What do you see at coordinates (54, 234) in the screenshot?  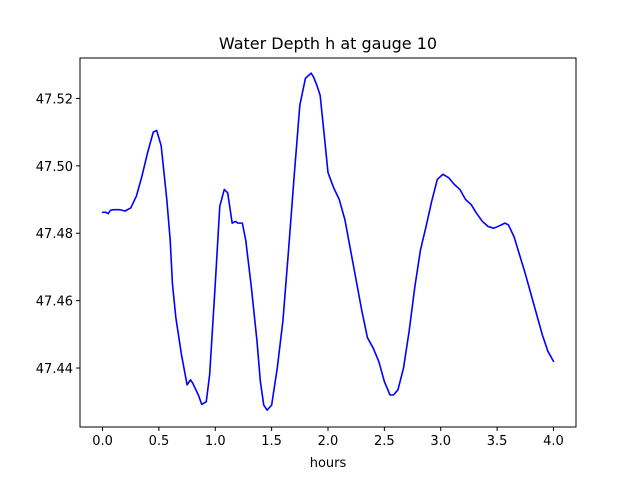 I see `y-tick-label: 47.48` at bounding box center [54, 234].